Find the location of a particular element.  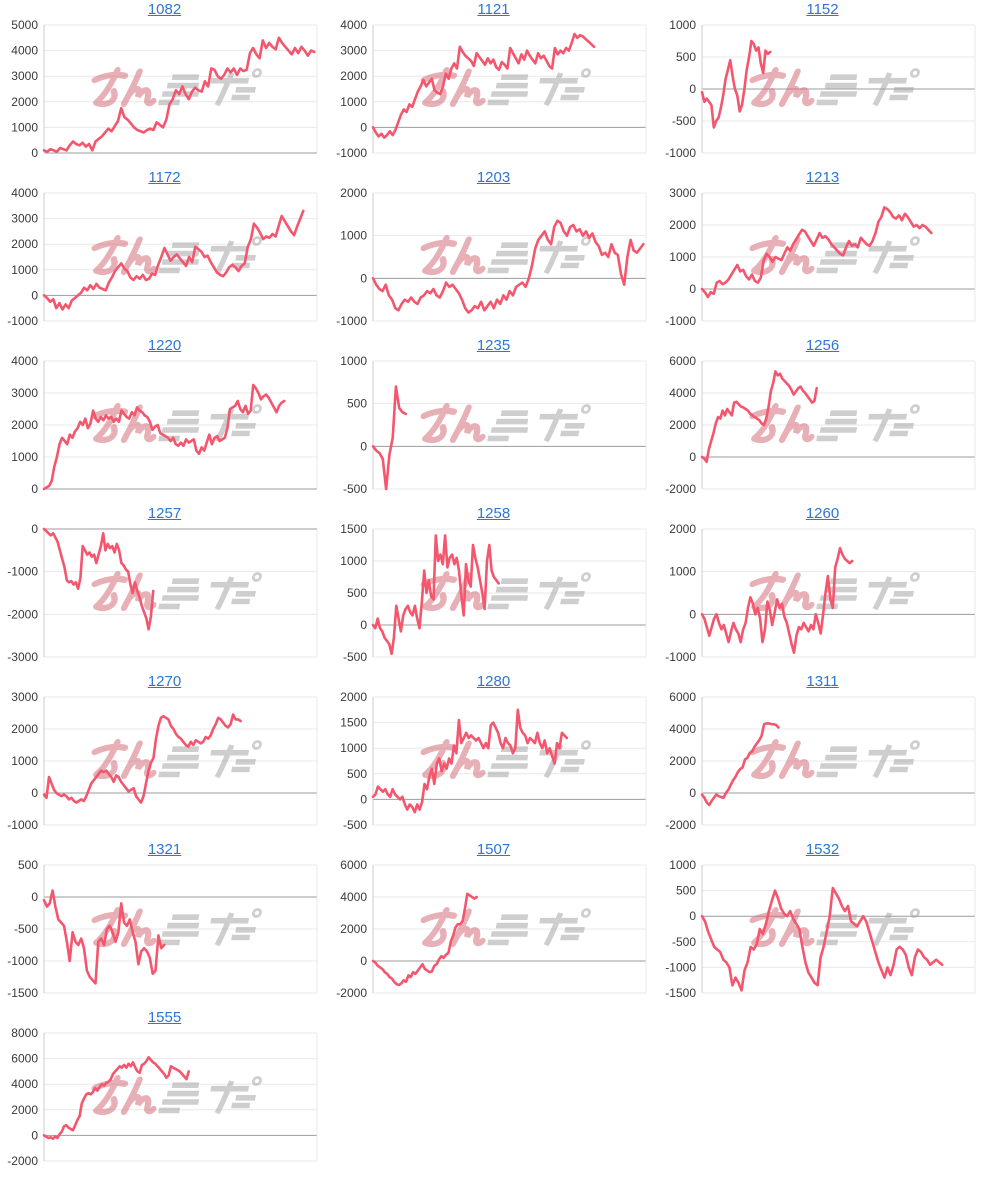

line-chart: -2000 0 2000 4000 6000 is located at coordinates (820, 425).